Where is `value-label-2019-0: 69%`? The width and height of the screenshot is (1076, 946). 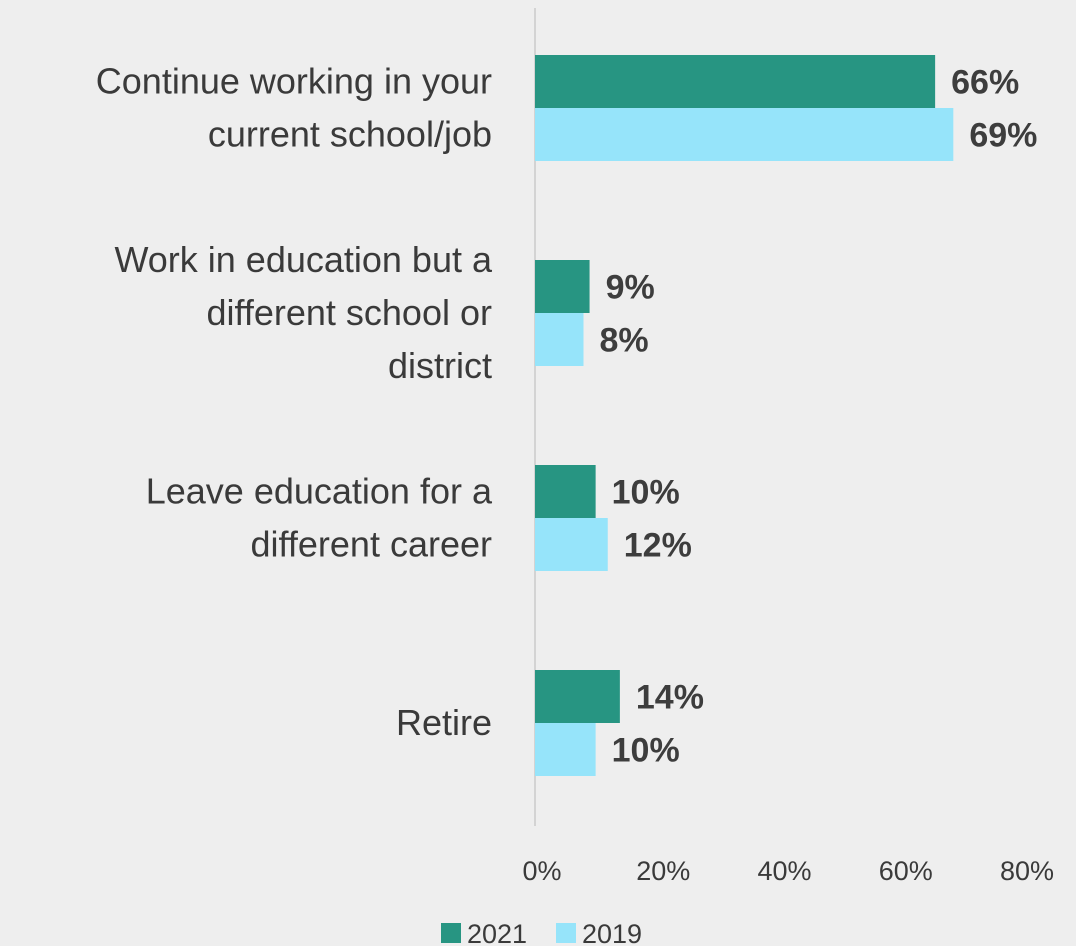
value-label-2019-0: 69% is located at coordinates (1003, 136).